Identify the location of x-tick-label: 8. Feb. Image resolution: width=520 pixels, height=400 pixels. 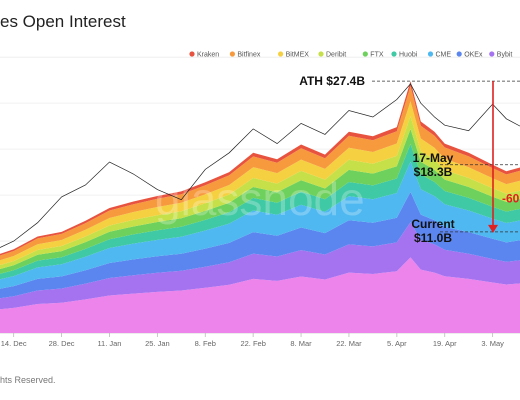
(205, 343).